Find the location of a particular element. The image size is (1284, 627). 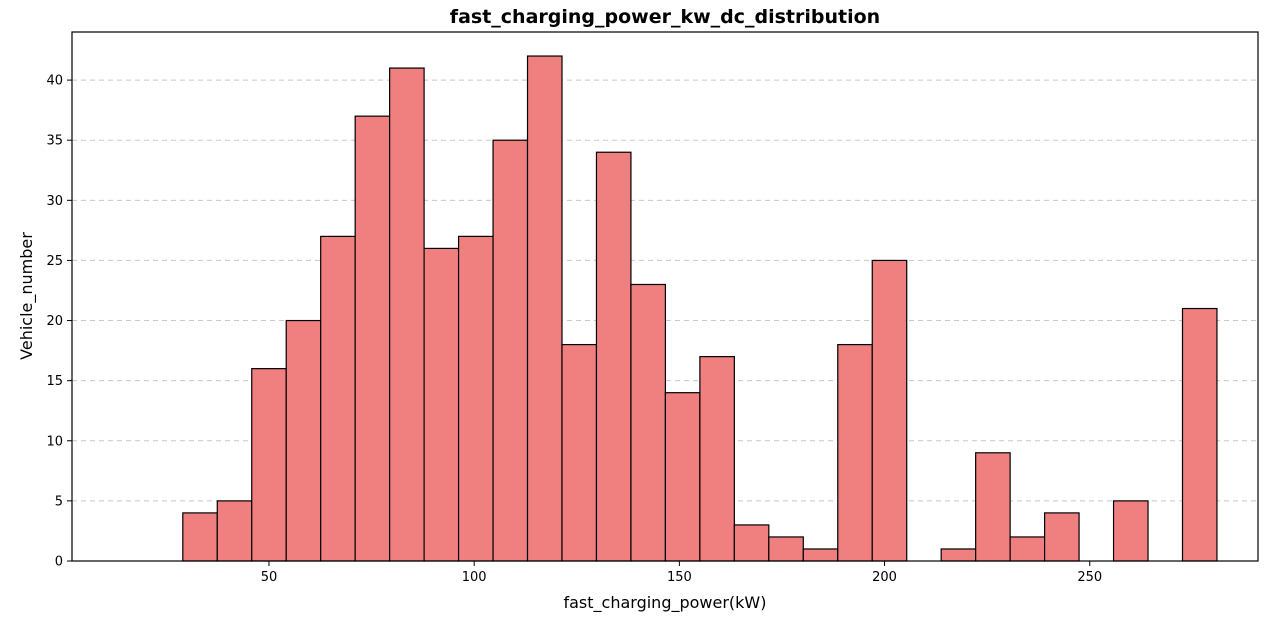

y-tick-label: 30 is located at coordinates (54, 201).